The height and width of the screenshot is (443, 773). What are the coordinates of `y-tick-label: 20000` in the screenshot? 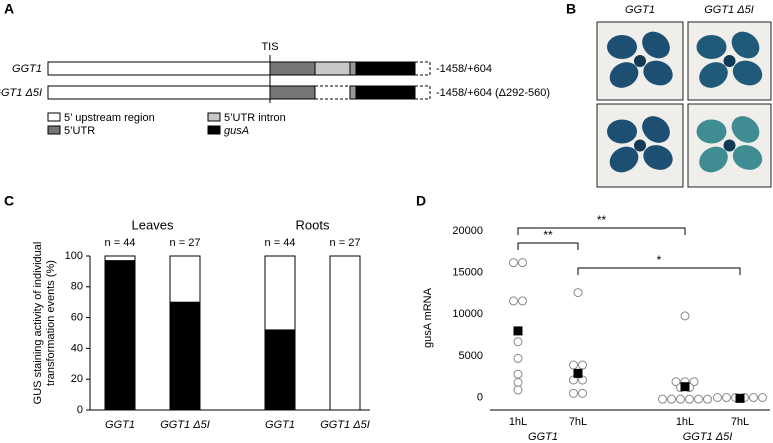 It's located at (467, 231).